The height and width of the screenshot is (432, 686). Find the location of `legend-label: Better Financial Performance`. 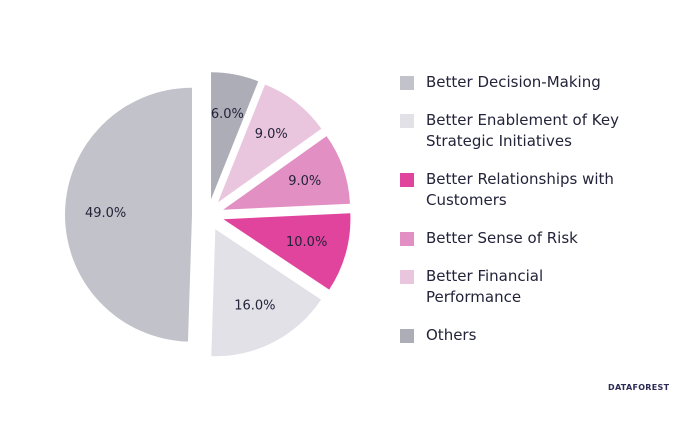

legend-label: Better Financial Performance is located at coordinates (485, 286).